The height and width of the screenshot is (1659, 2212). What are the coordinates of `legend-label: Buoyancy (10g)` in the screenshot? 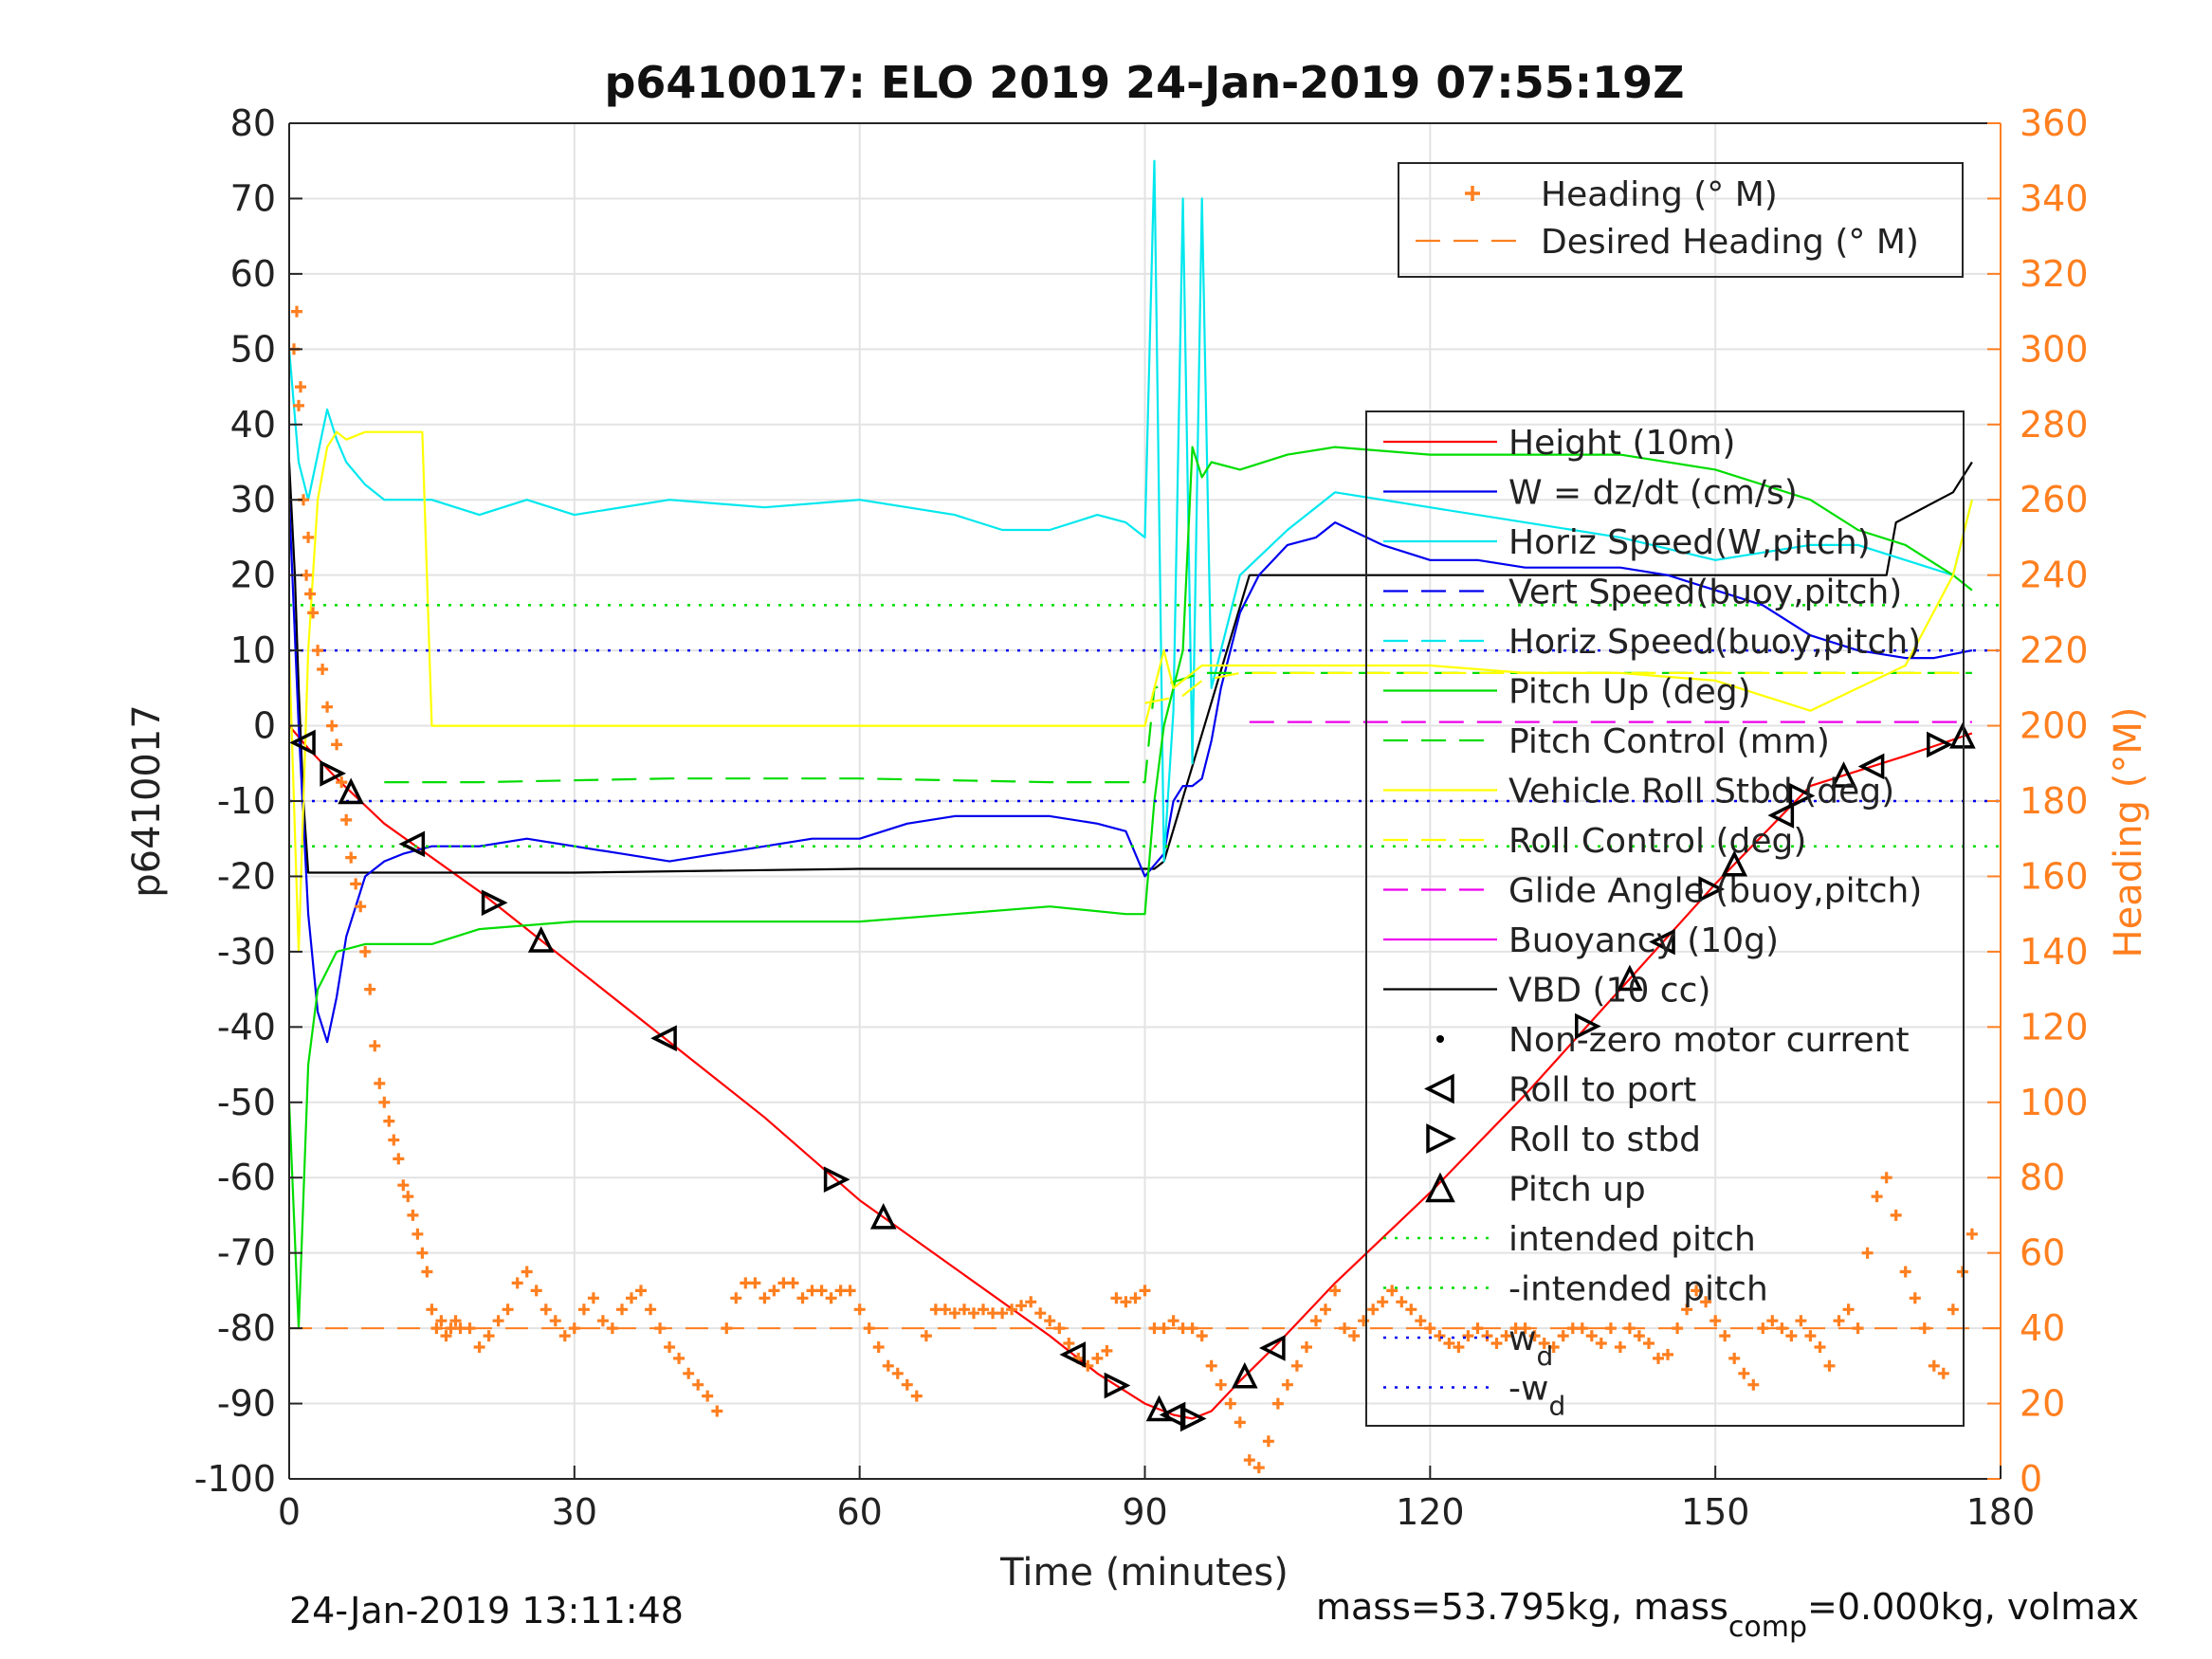 It's located at (1643, 940).